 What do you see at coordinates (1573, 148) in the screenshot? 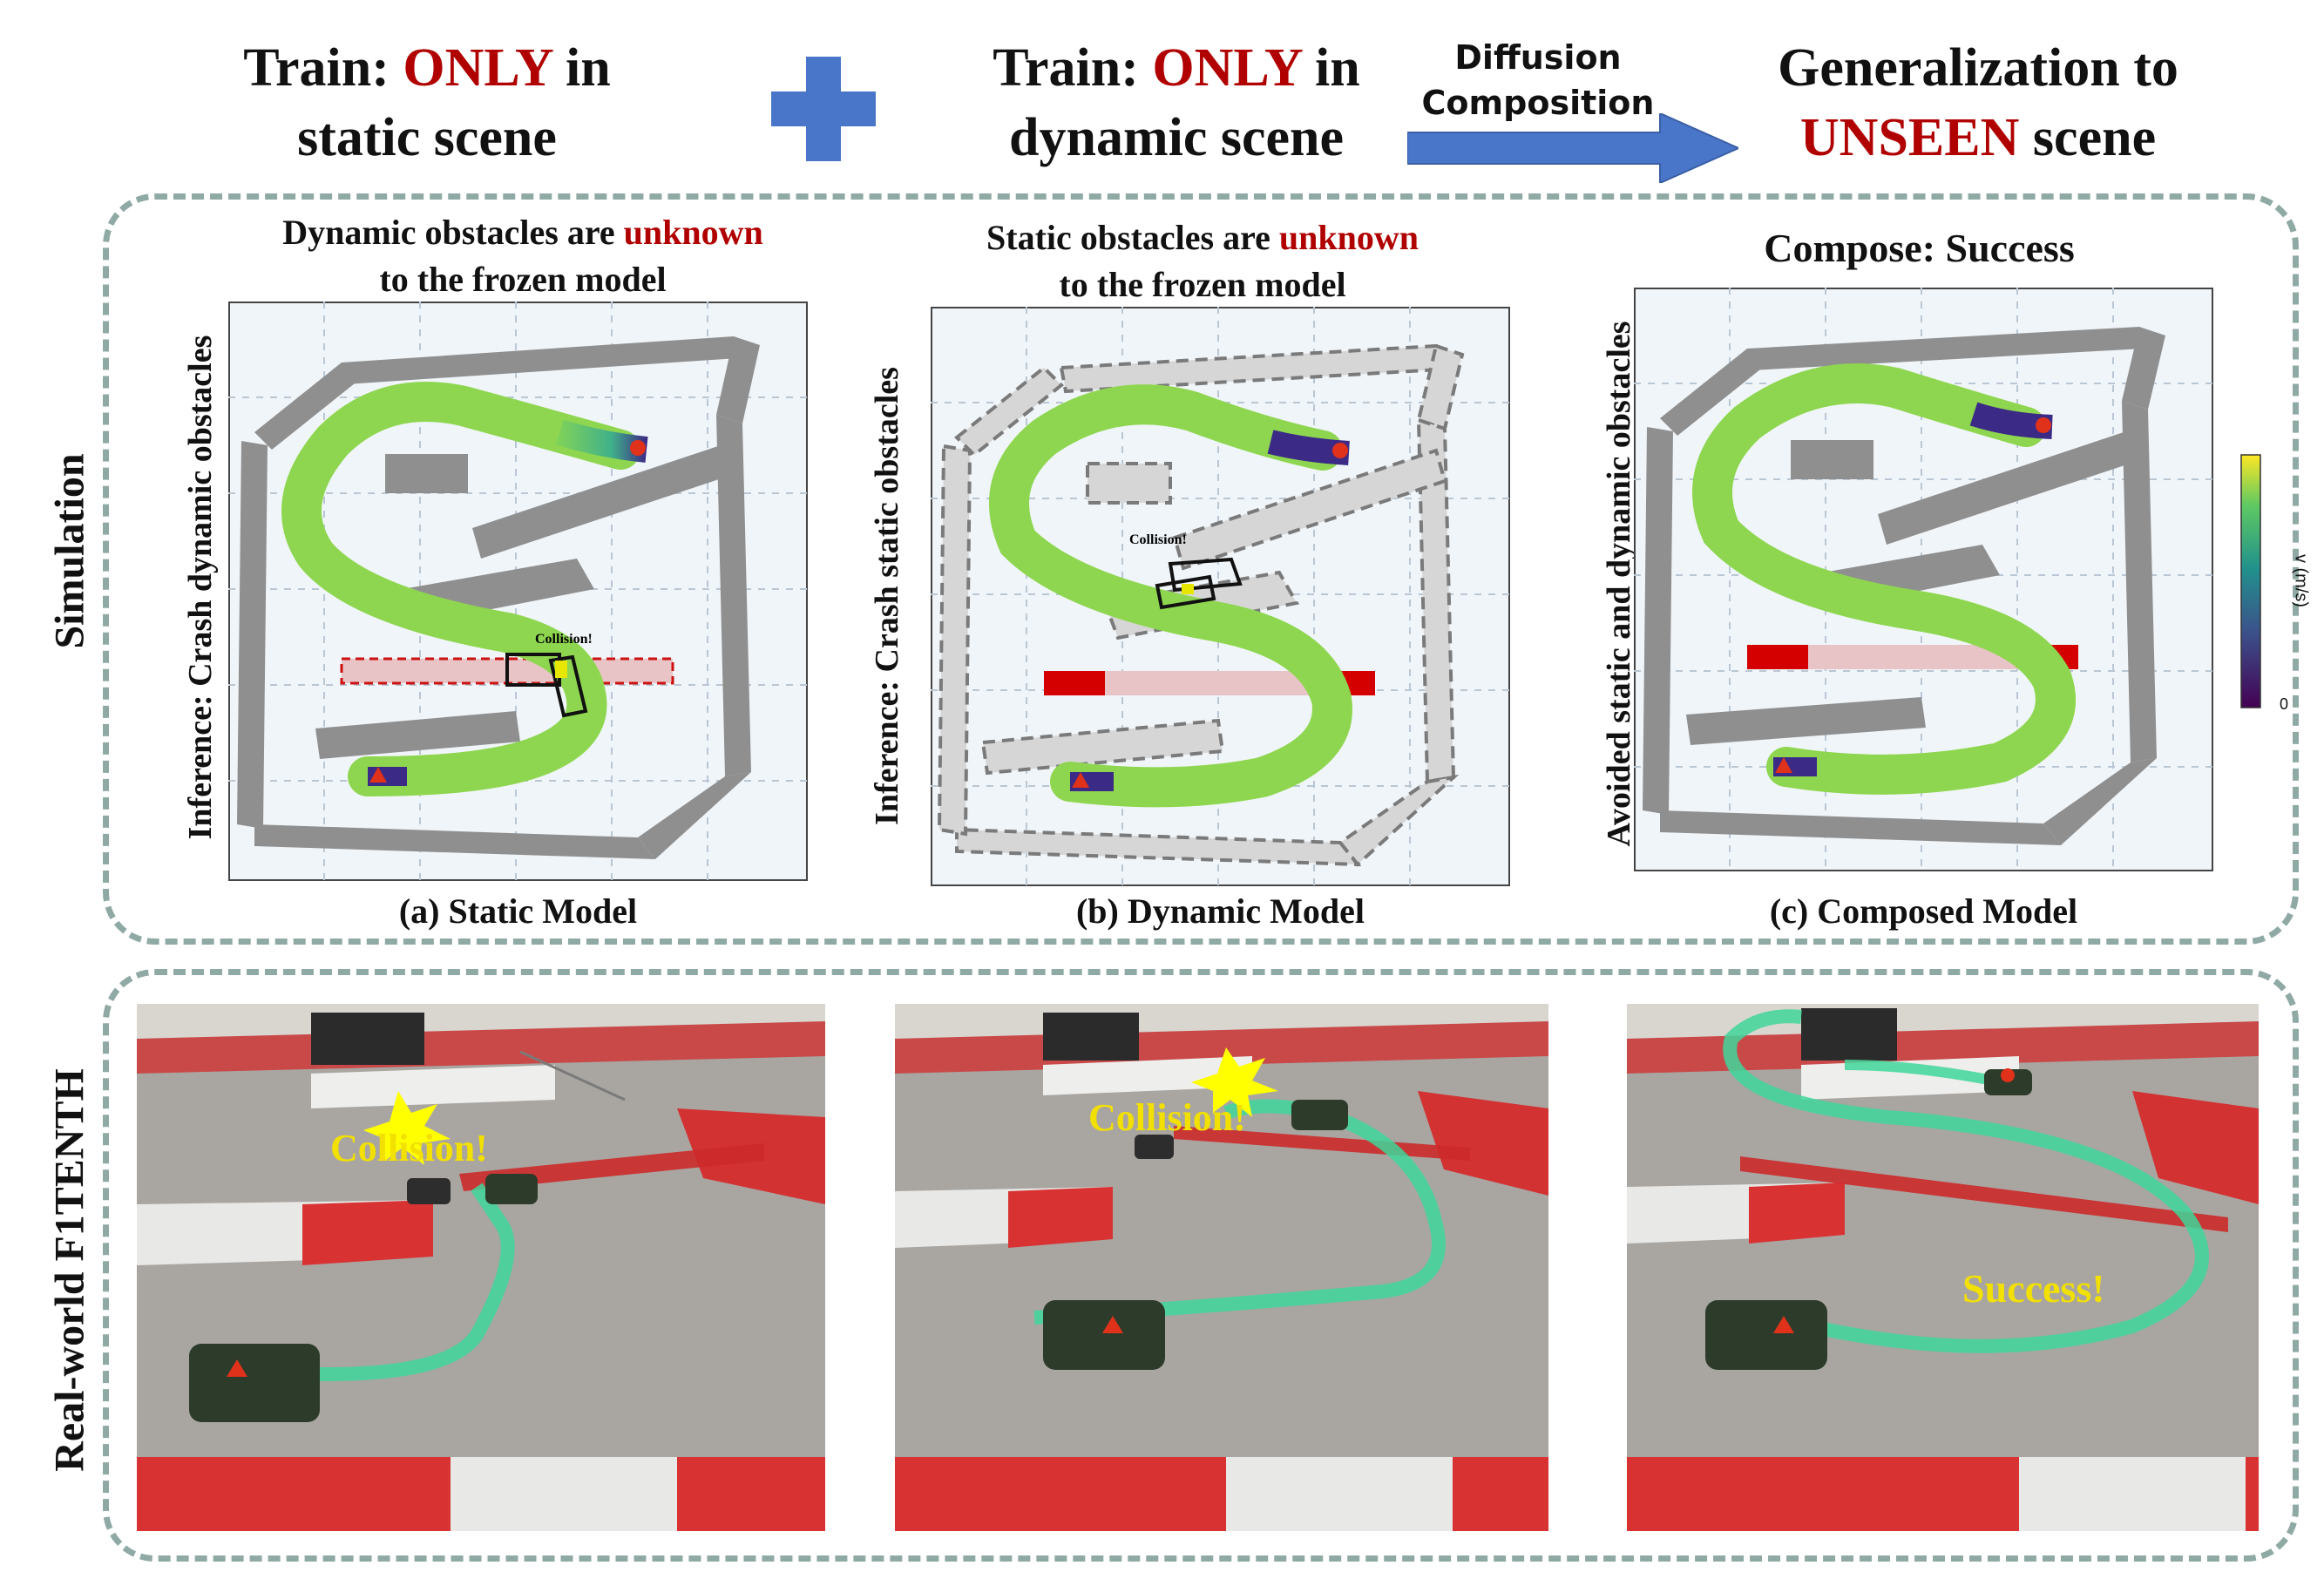
I see `arrow-right-icon` at bounding box center [1573, 148].